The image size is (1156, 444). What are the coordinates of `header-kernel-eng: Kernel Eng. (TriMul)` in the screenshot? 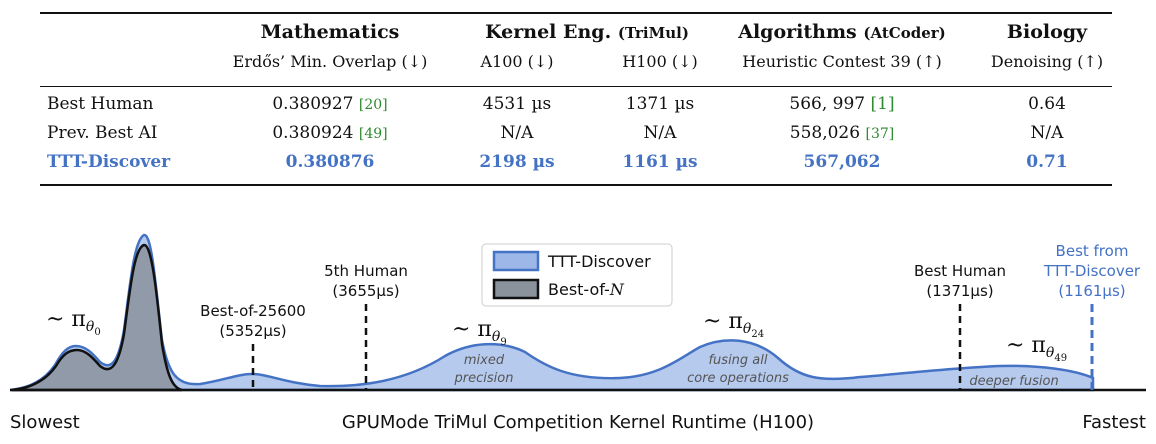 It's located at (587, 32).